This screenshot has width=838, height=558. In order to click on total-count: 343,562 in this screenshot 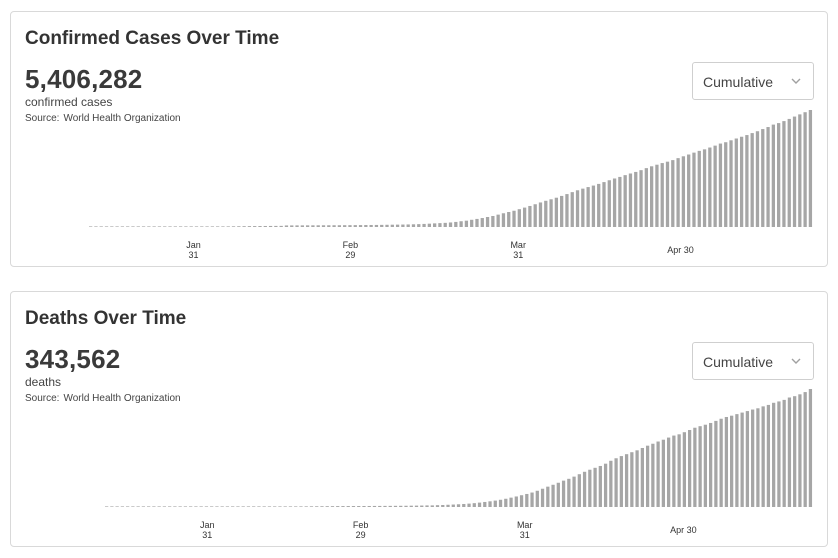, I will do `click(73, 359)`.